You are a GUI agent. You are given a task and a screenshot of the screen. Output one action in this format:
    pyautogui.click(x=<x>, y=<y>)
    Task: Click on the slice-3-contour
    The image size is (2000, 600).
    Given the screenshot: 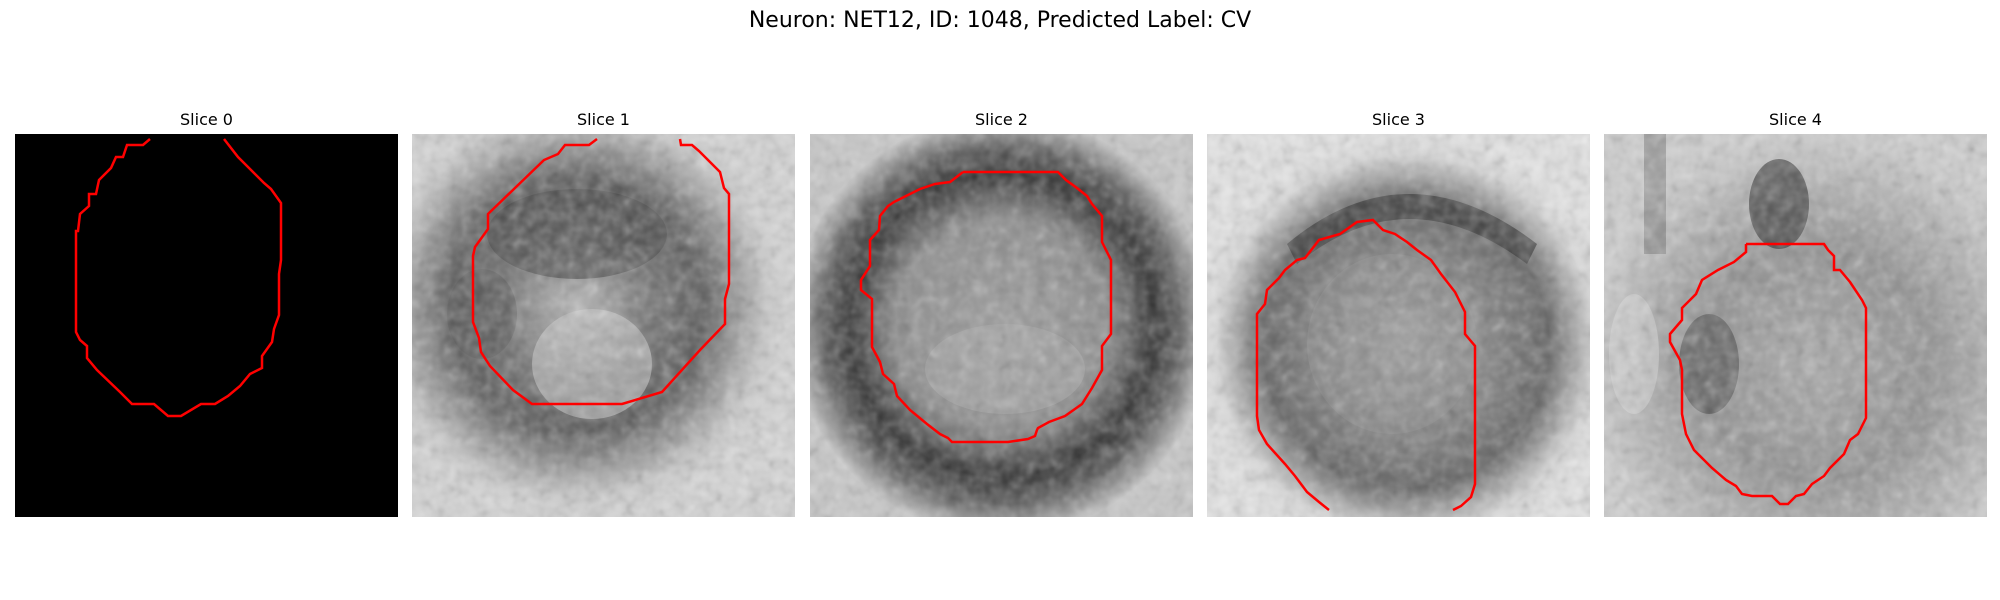 What is the action you would take?
    pyautogui.click(x=1366, y=365)
    